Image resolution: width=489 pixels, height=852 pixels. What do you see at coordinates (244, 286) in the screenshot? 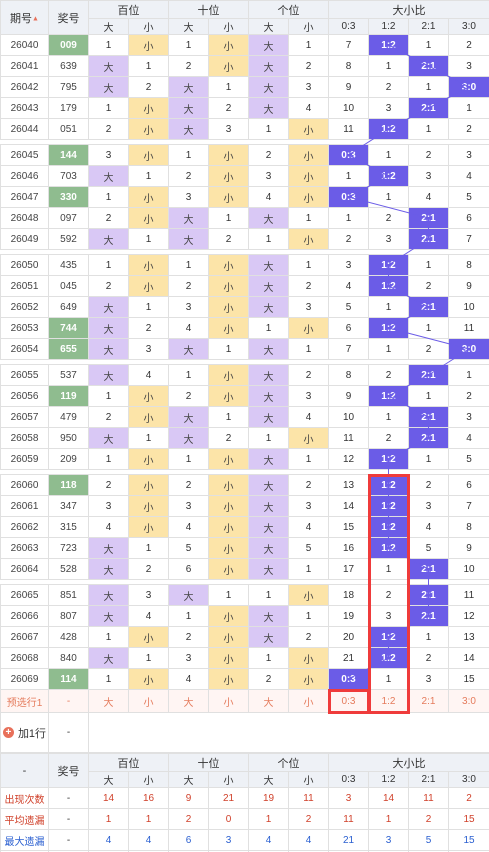
I see `table-row: 26051 045 2 小 2 小大 2 4 1:2 2 9` at bounding box center [244, 286].